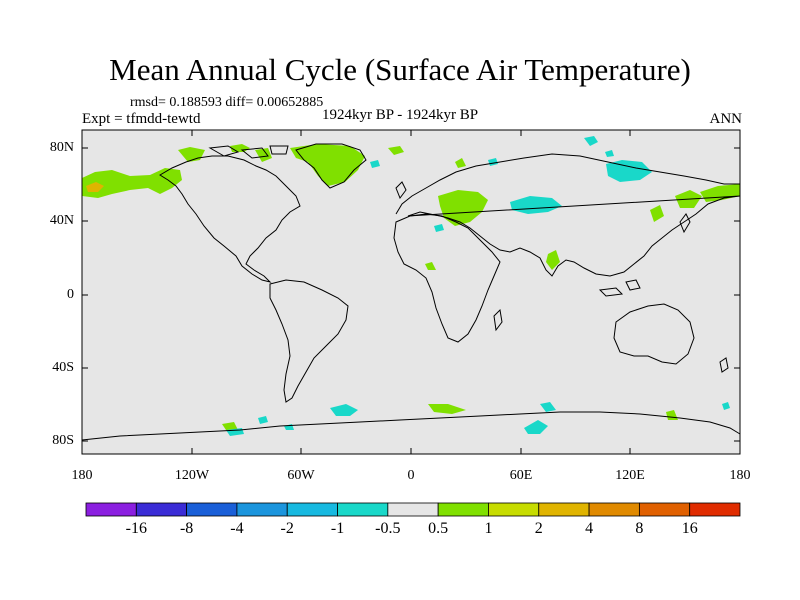 This screenshot has width=800, height=600. I want to click on colorbar-label: 1, so click(488, 528).